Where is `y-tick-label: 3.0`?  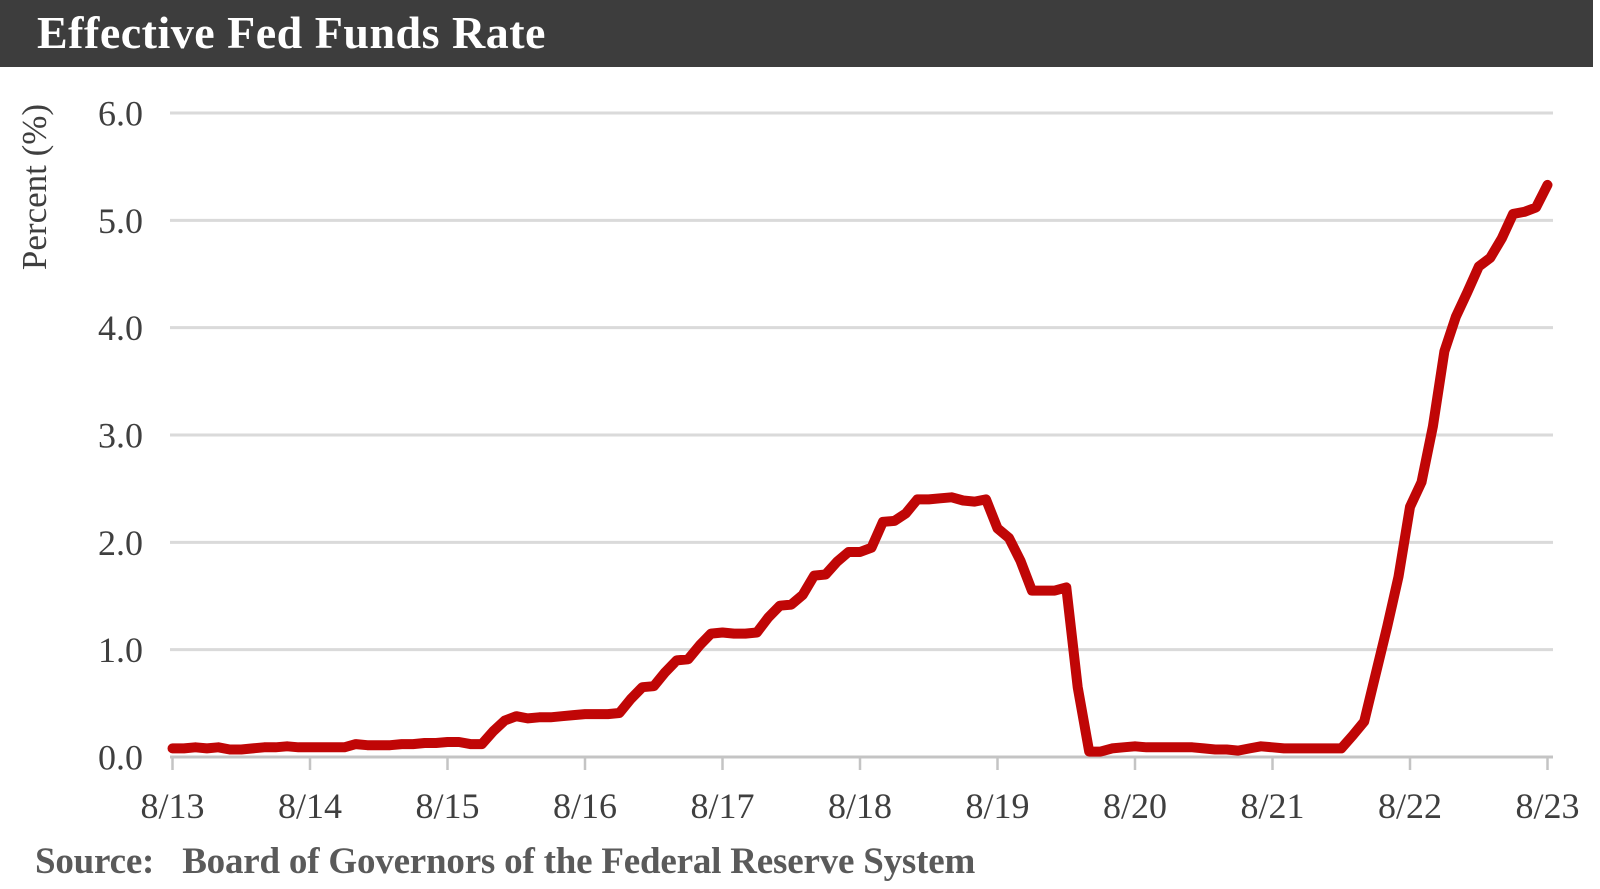
y-tick-label: 3.0 is located at coordinates (120, 436).